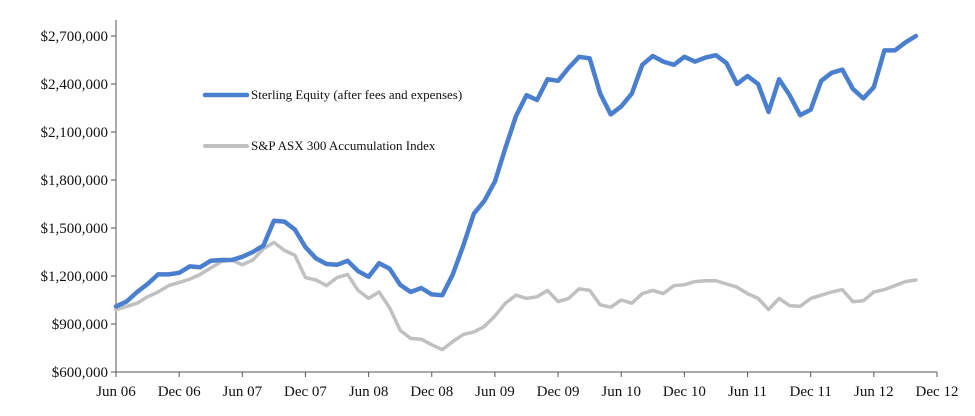 This screenshot has height=416, width=975. What do you see at coordinates (243, 392) in the screenshot?
I see `x-tick-label: Jun 07` at bounding box center [243, 392].